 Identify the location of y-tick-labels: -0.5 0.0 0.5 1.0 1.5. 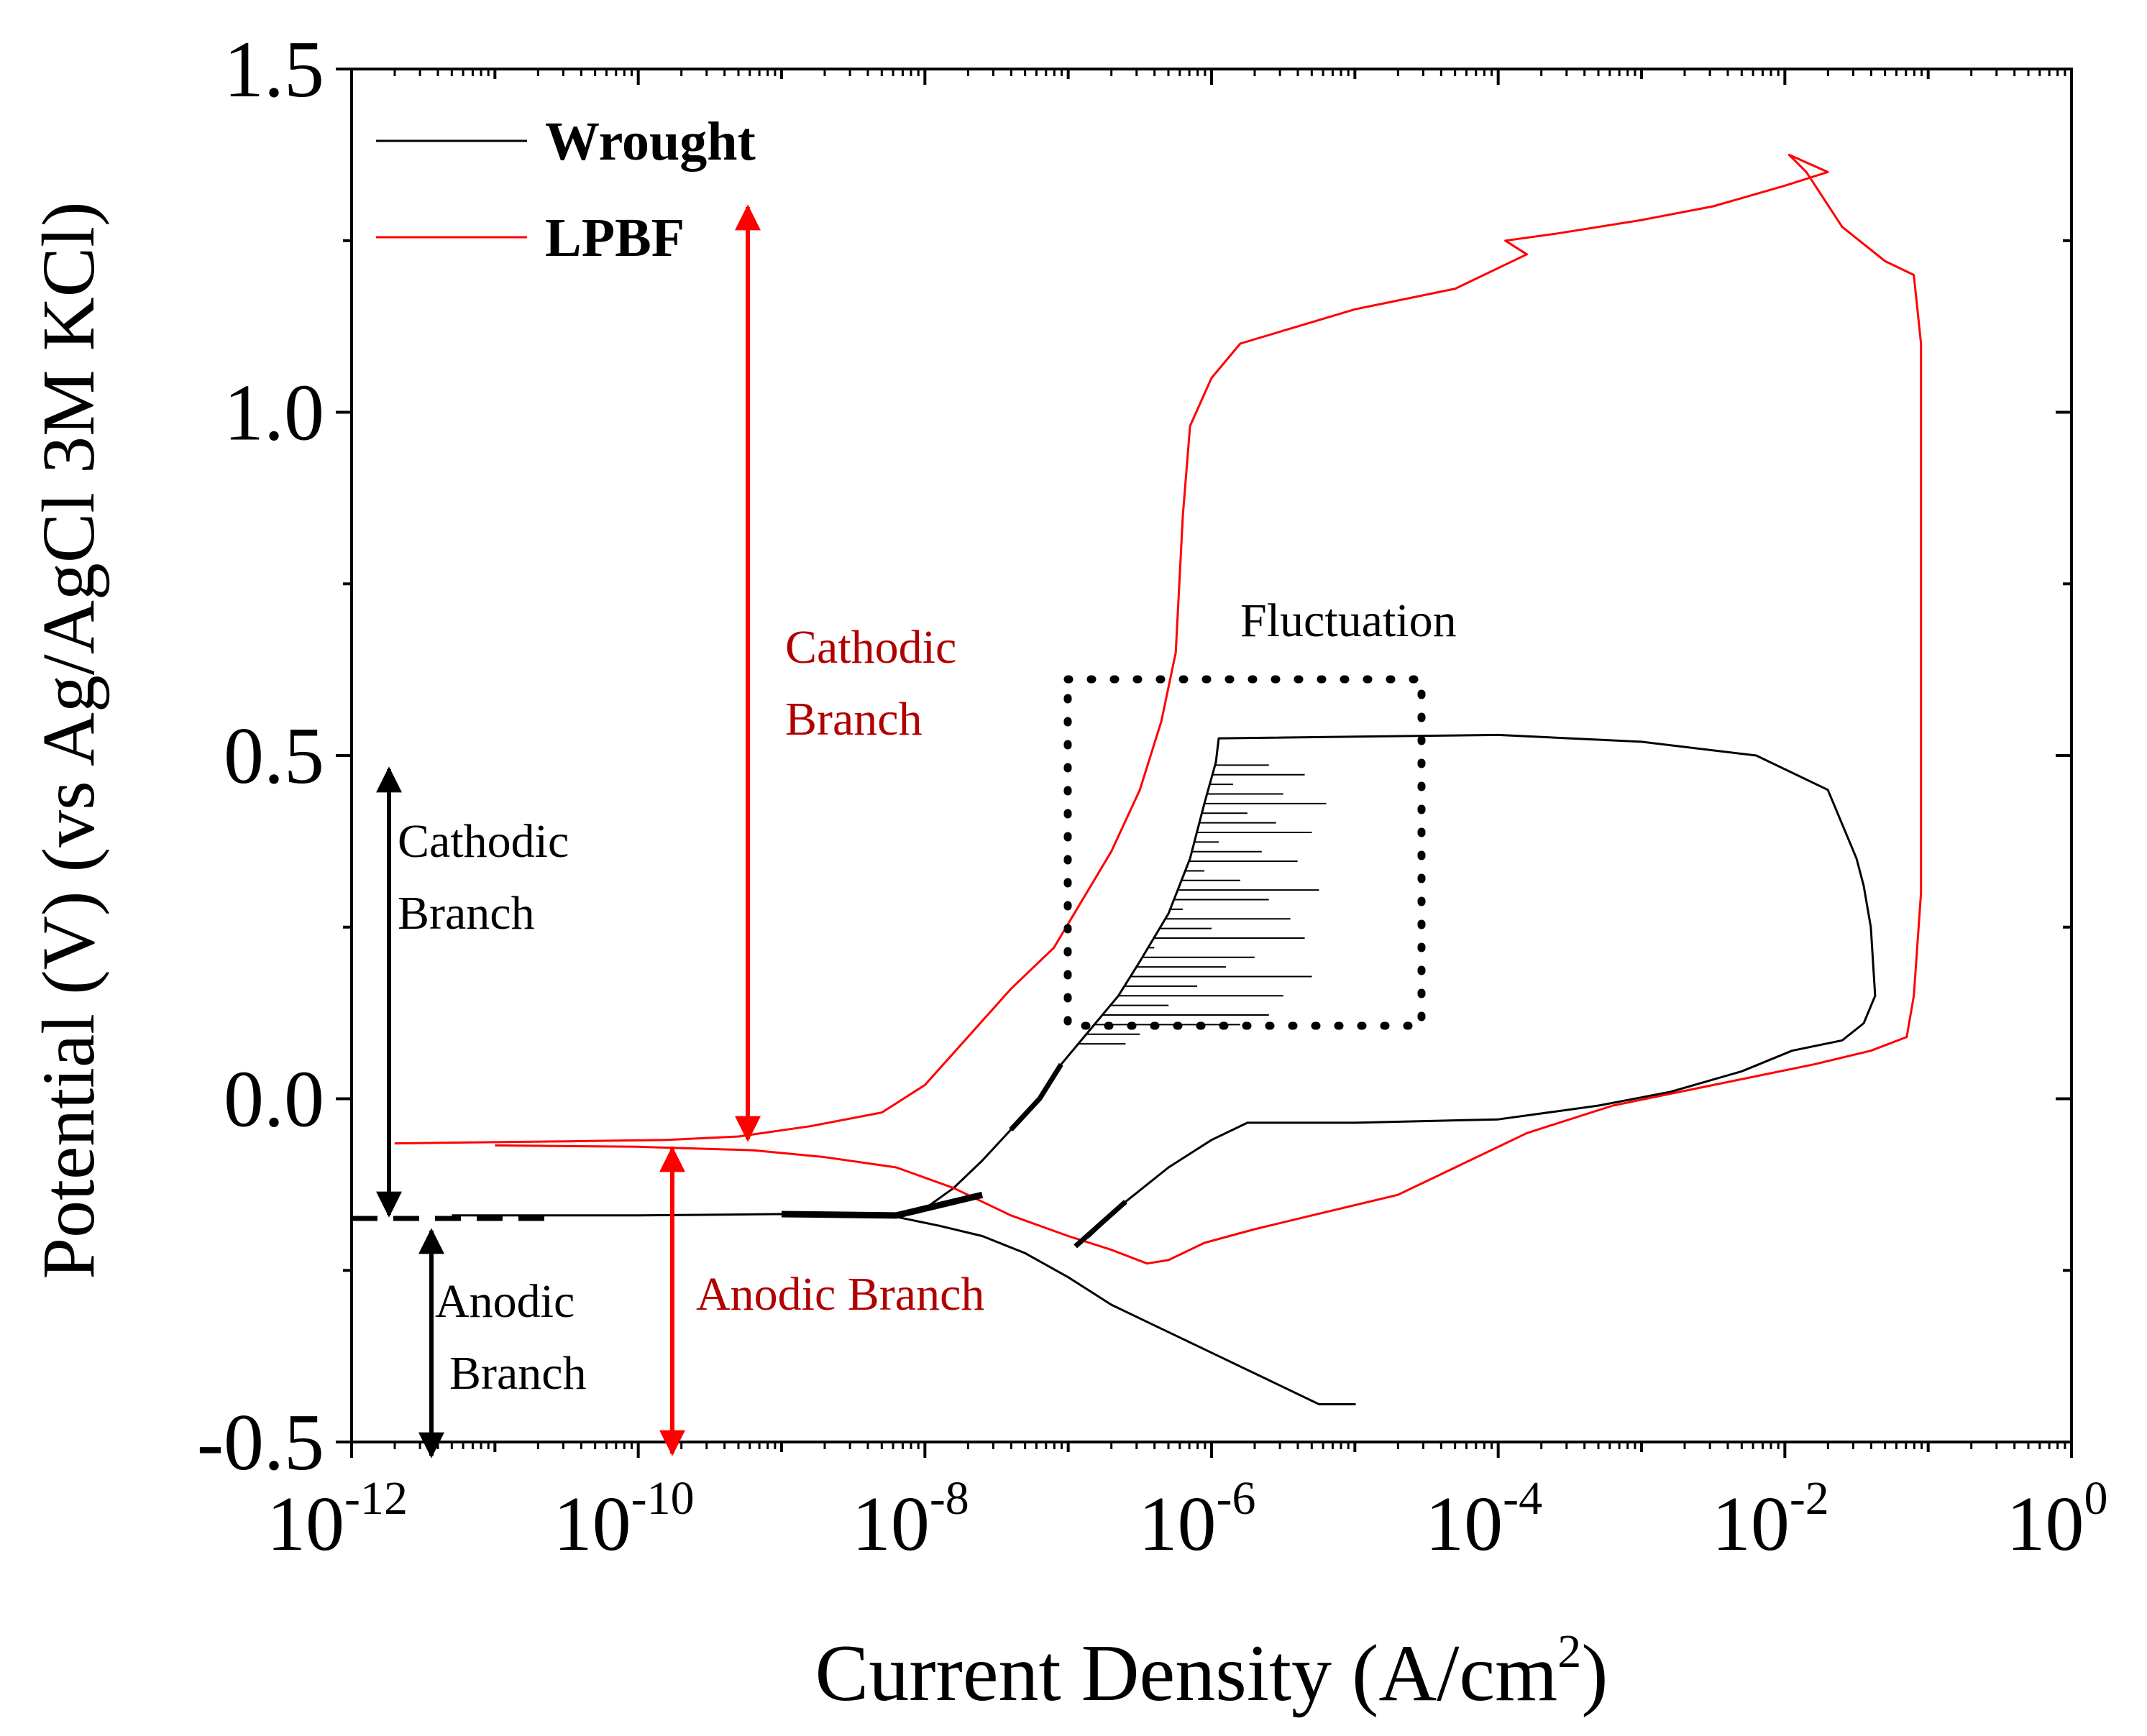
(260, 756).